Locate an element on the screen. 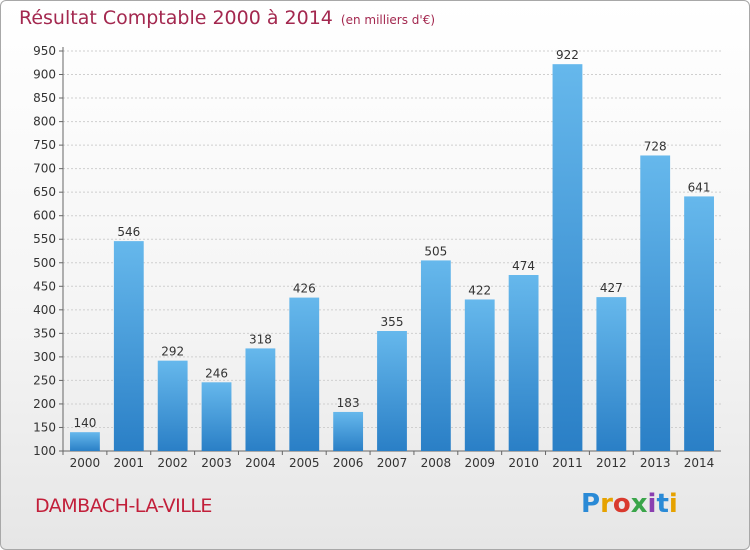 This screenshot has width=750, height=550. bar-value-label: 422 is located at coordinates (479, 290).